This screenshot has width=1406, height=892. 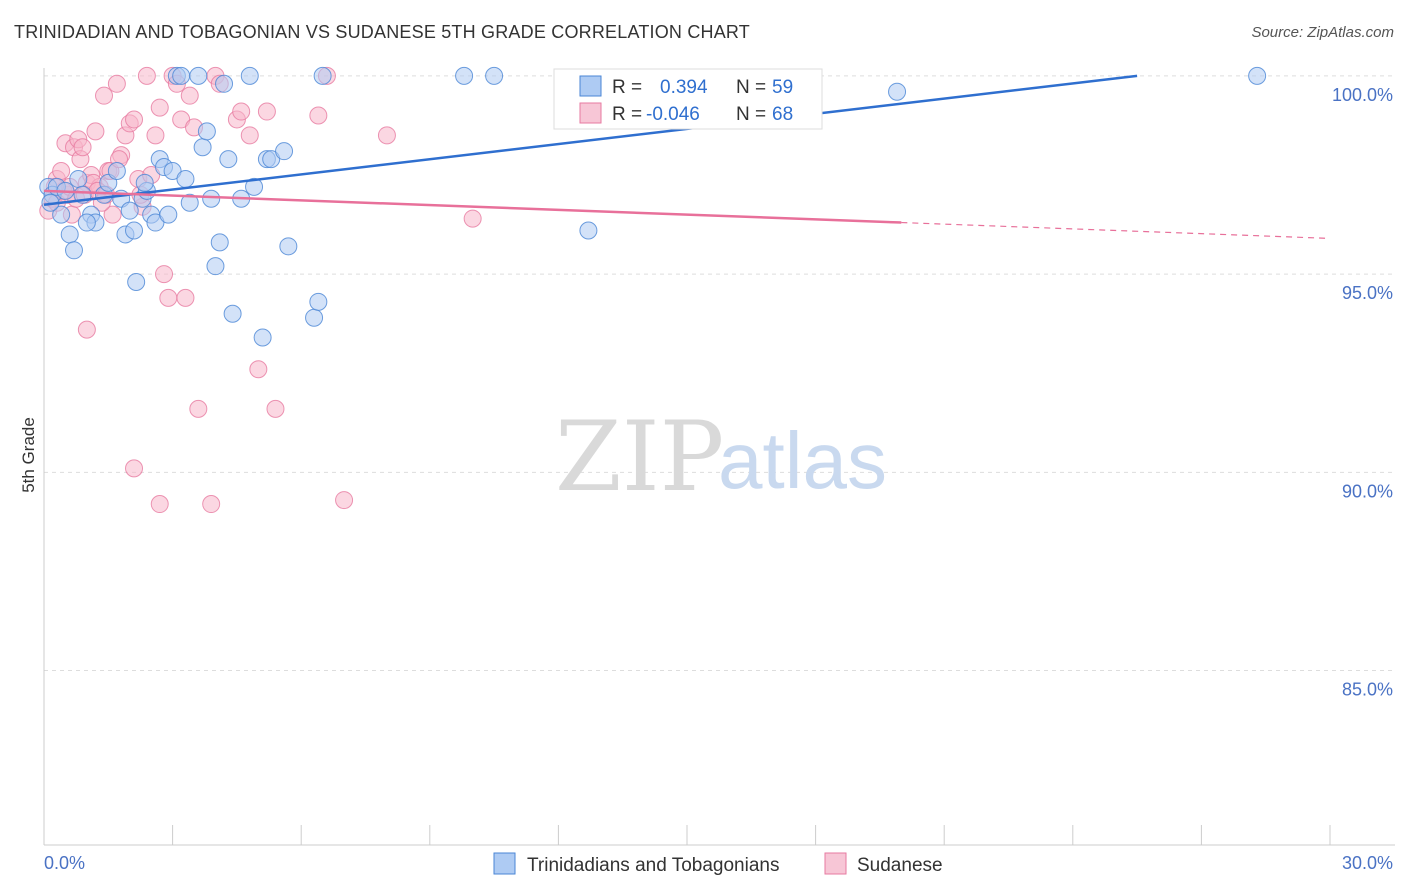 I want to click on x-tick-label: 0.0%, so click(x=64, y=863).